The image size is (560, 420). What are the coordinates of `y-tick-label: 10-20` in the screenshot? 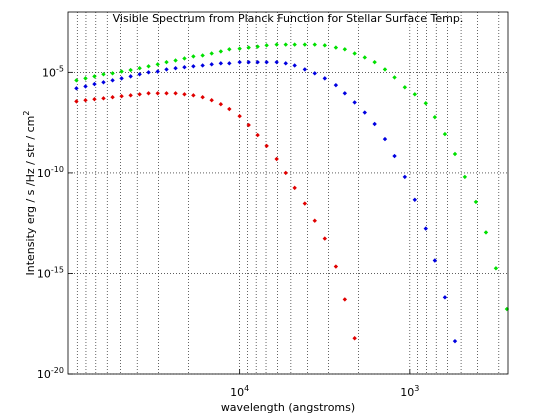 It's located at (50, 373).